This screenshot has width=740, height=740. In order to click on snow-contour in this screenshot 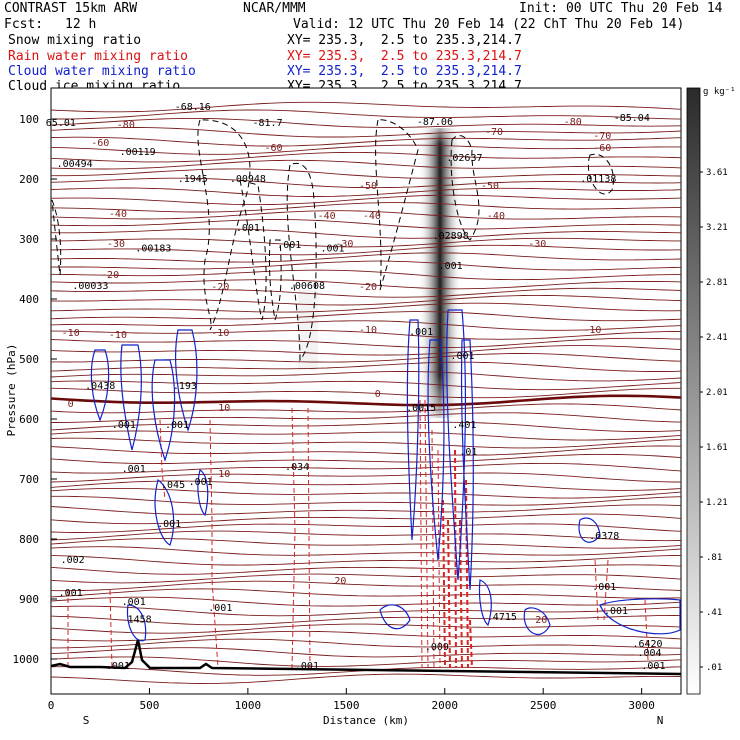, I will do `click(397, 205)`.